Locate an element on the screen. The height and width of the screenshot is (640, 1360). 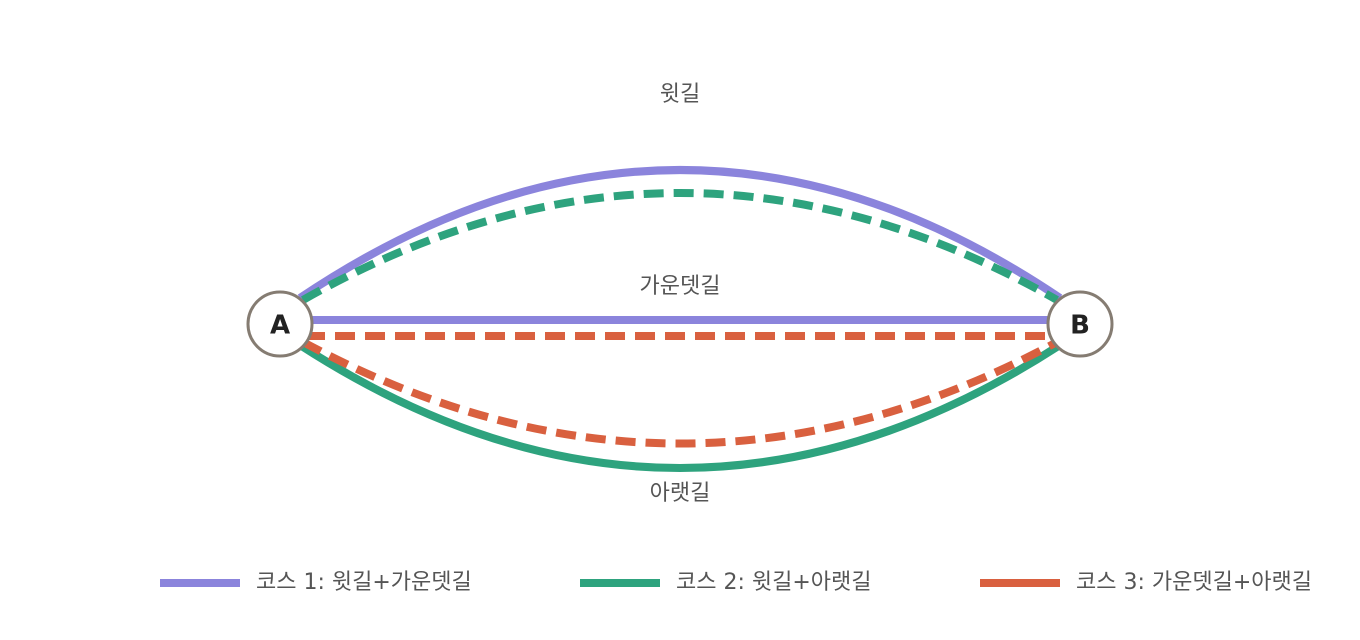
path-label: 가운뎃길 is located at coordinates (680, 286).